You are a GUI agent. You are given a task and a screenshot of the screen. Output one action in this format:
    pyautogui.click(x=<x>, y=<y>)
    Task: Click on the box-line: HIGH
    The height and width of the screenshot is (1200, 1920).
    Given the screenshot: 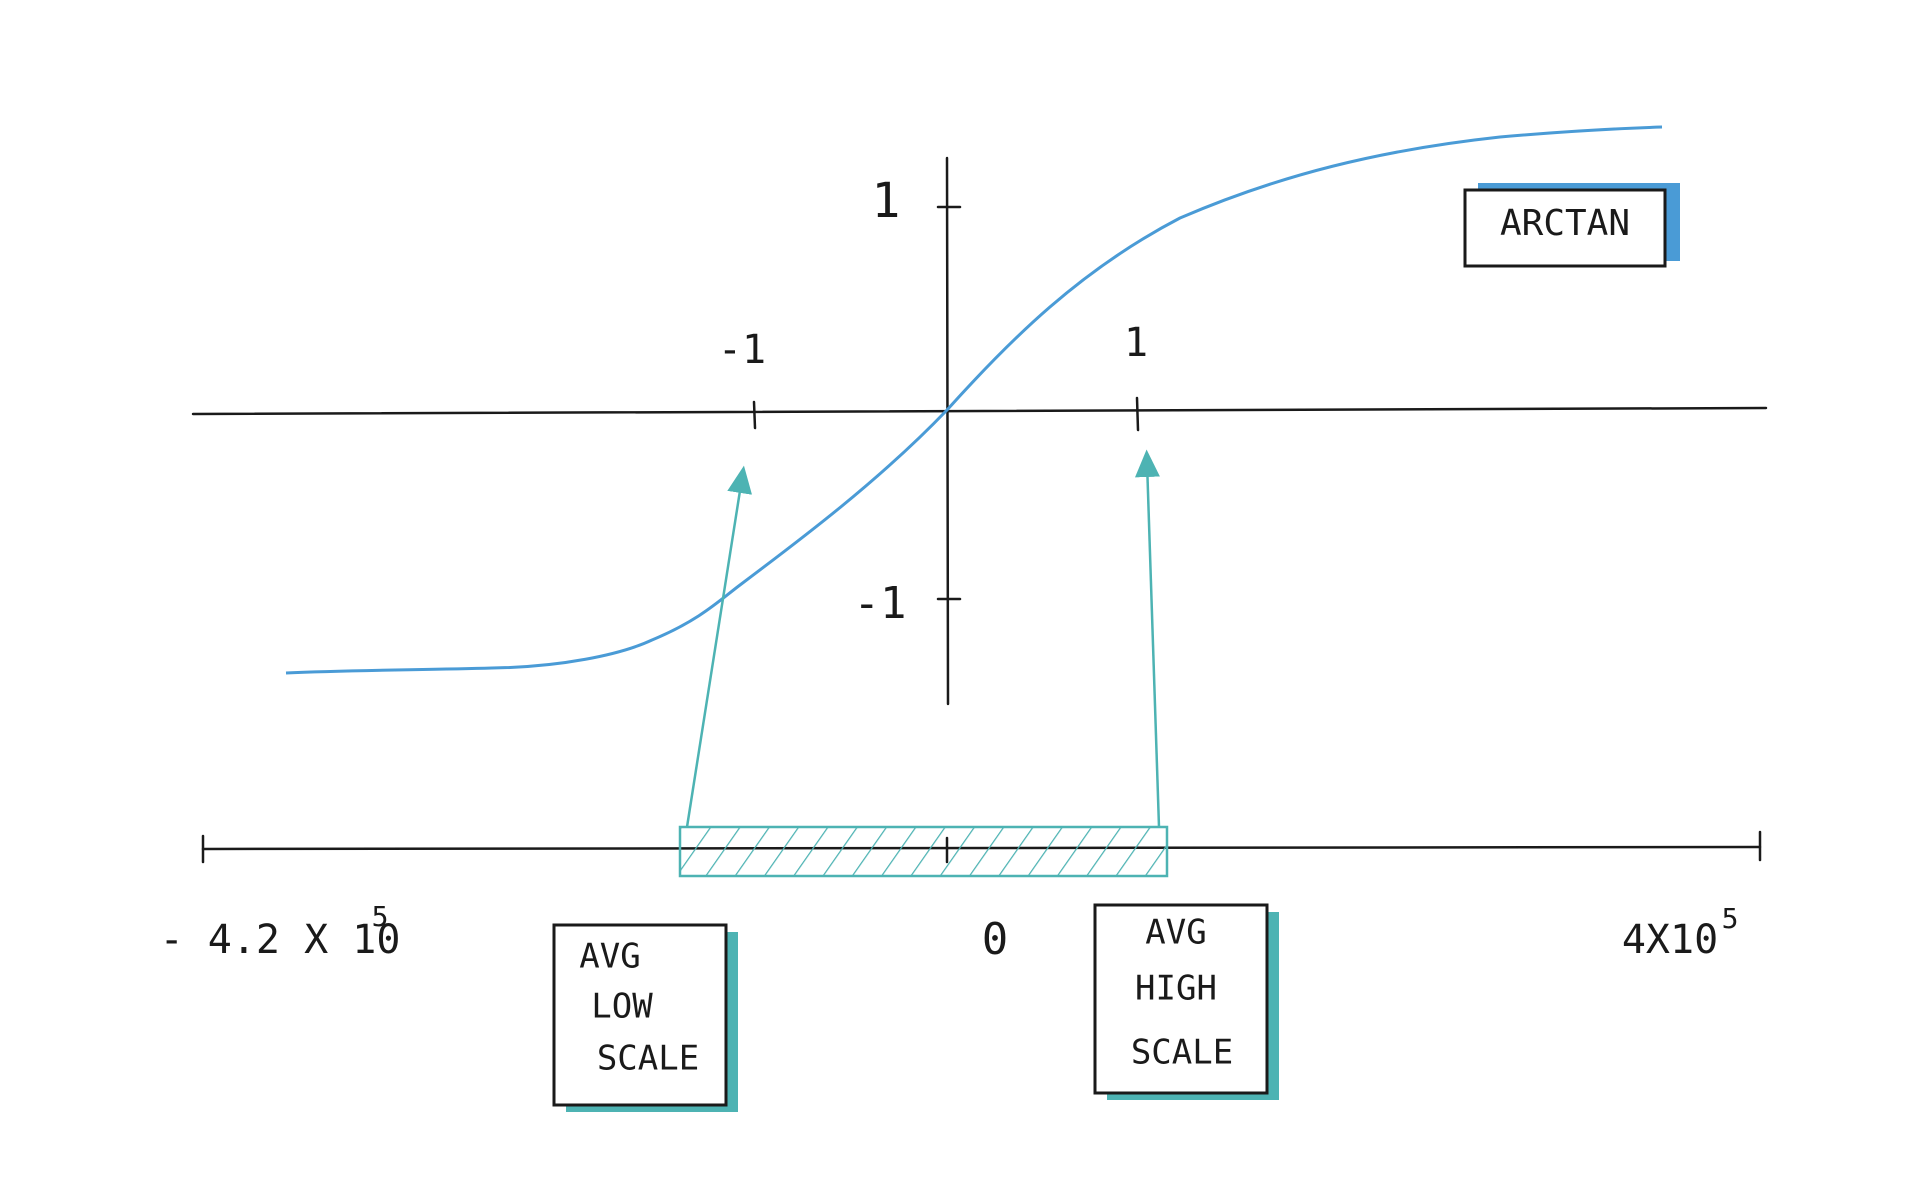 What is the action you would take?
    pyautogui.click(x=1176, y=989)
    